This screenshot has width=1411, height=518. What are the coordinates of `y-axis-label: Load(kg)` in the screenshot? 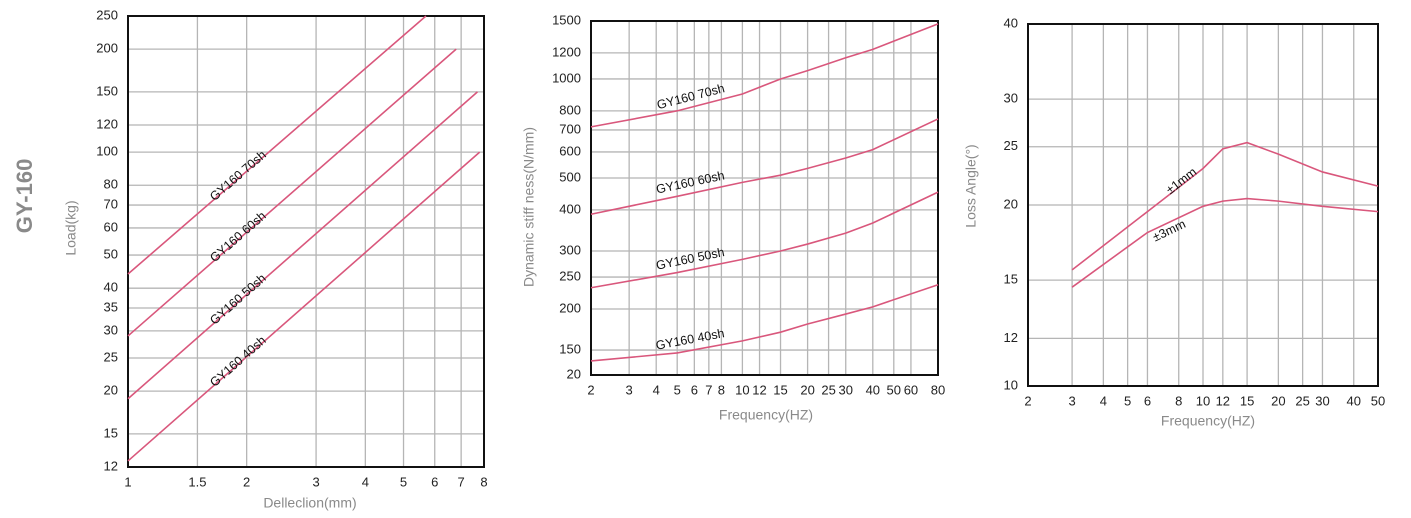 It's located at (71, 227).